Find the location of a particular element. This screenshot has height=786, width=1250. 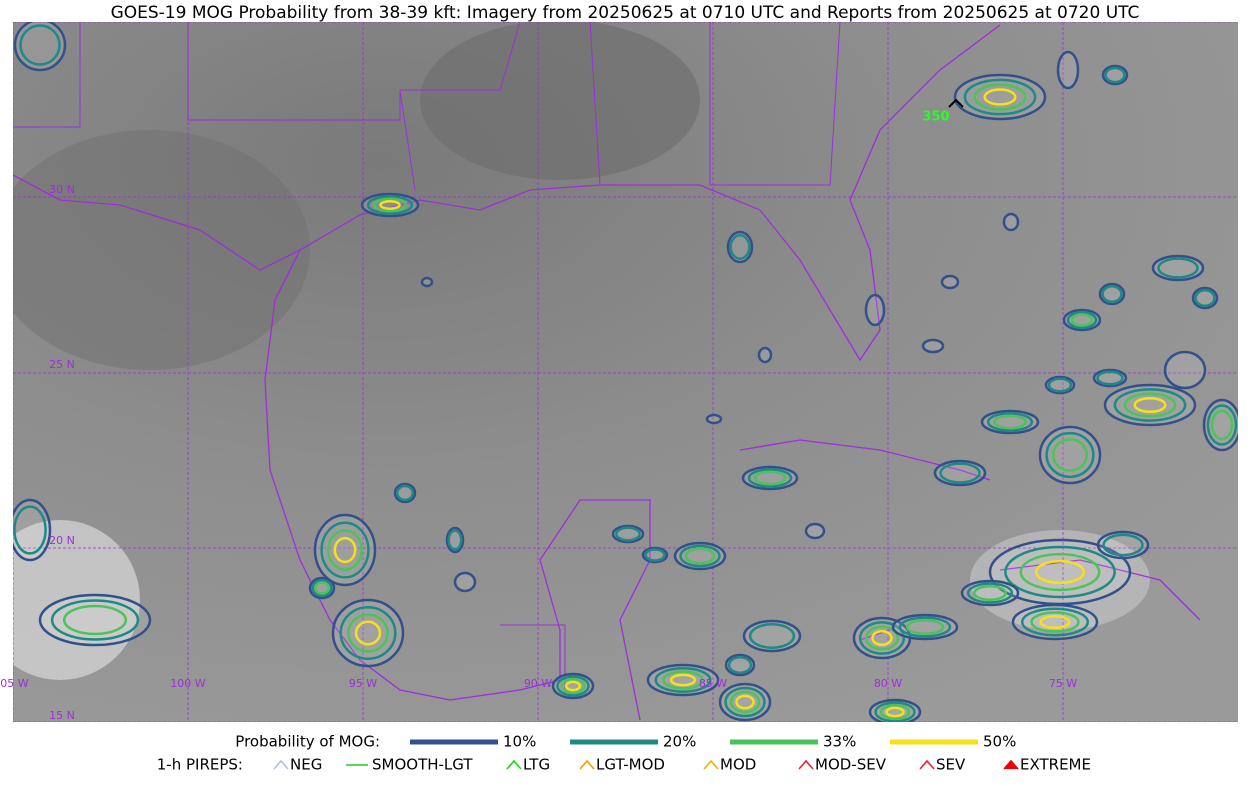

lat-label: 15 N is located at coordinates (62, 715).